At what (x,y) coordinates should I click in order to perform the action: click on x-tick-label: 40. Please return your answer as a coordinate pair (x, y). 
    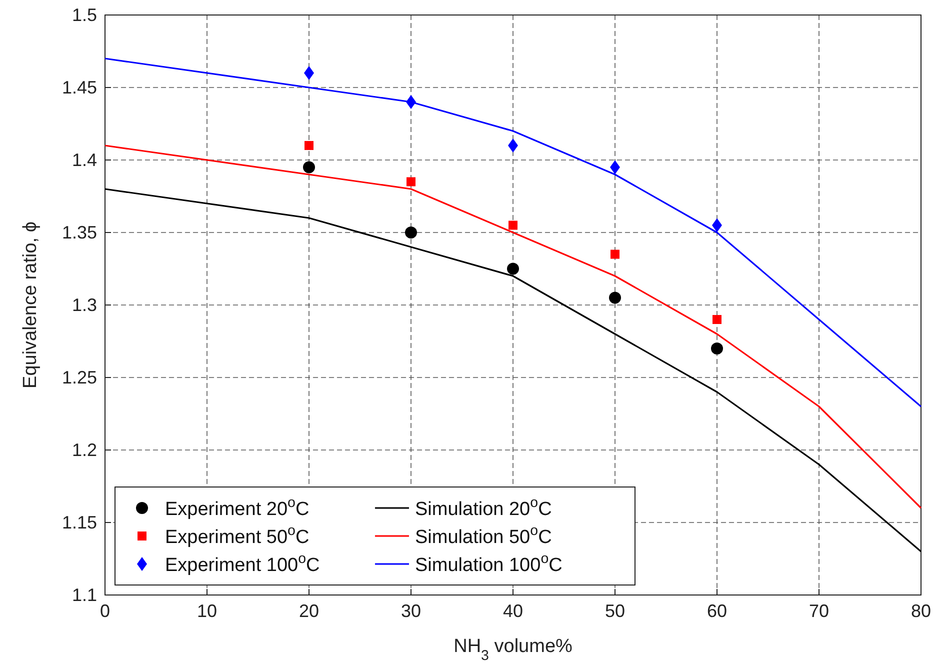
    Looking at the image, I should click on (513, 611).